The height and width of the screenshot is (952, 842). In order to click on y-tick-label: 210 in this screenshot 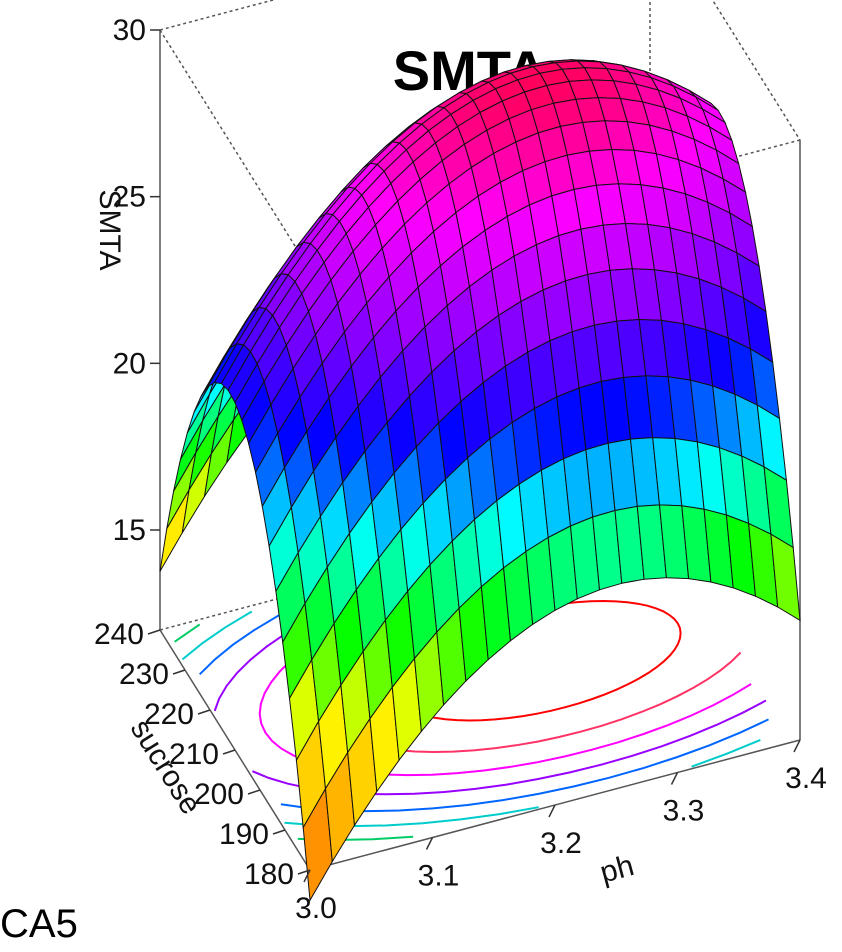, I will do `click(194, 754)`.